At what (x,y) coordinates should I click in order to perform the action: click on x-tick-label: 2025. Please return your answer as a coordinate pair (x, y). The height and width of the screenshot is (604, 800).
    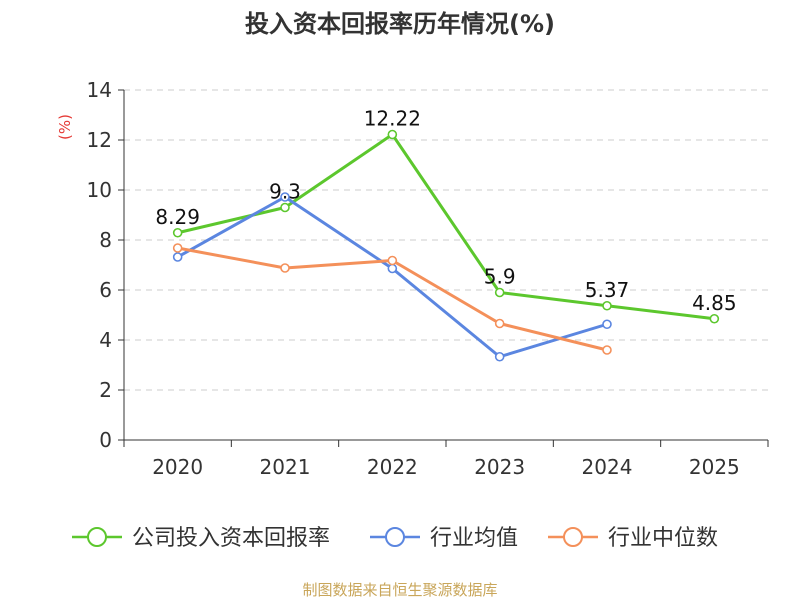
    Looking at the image, I should click on (714, 467).